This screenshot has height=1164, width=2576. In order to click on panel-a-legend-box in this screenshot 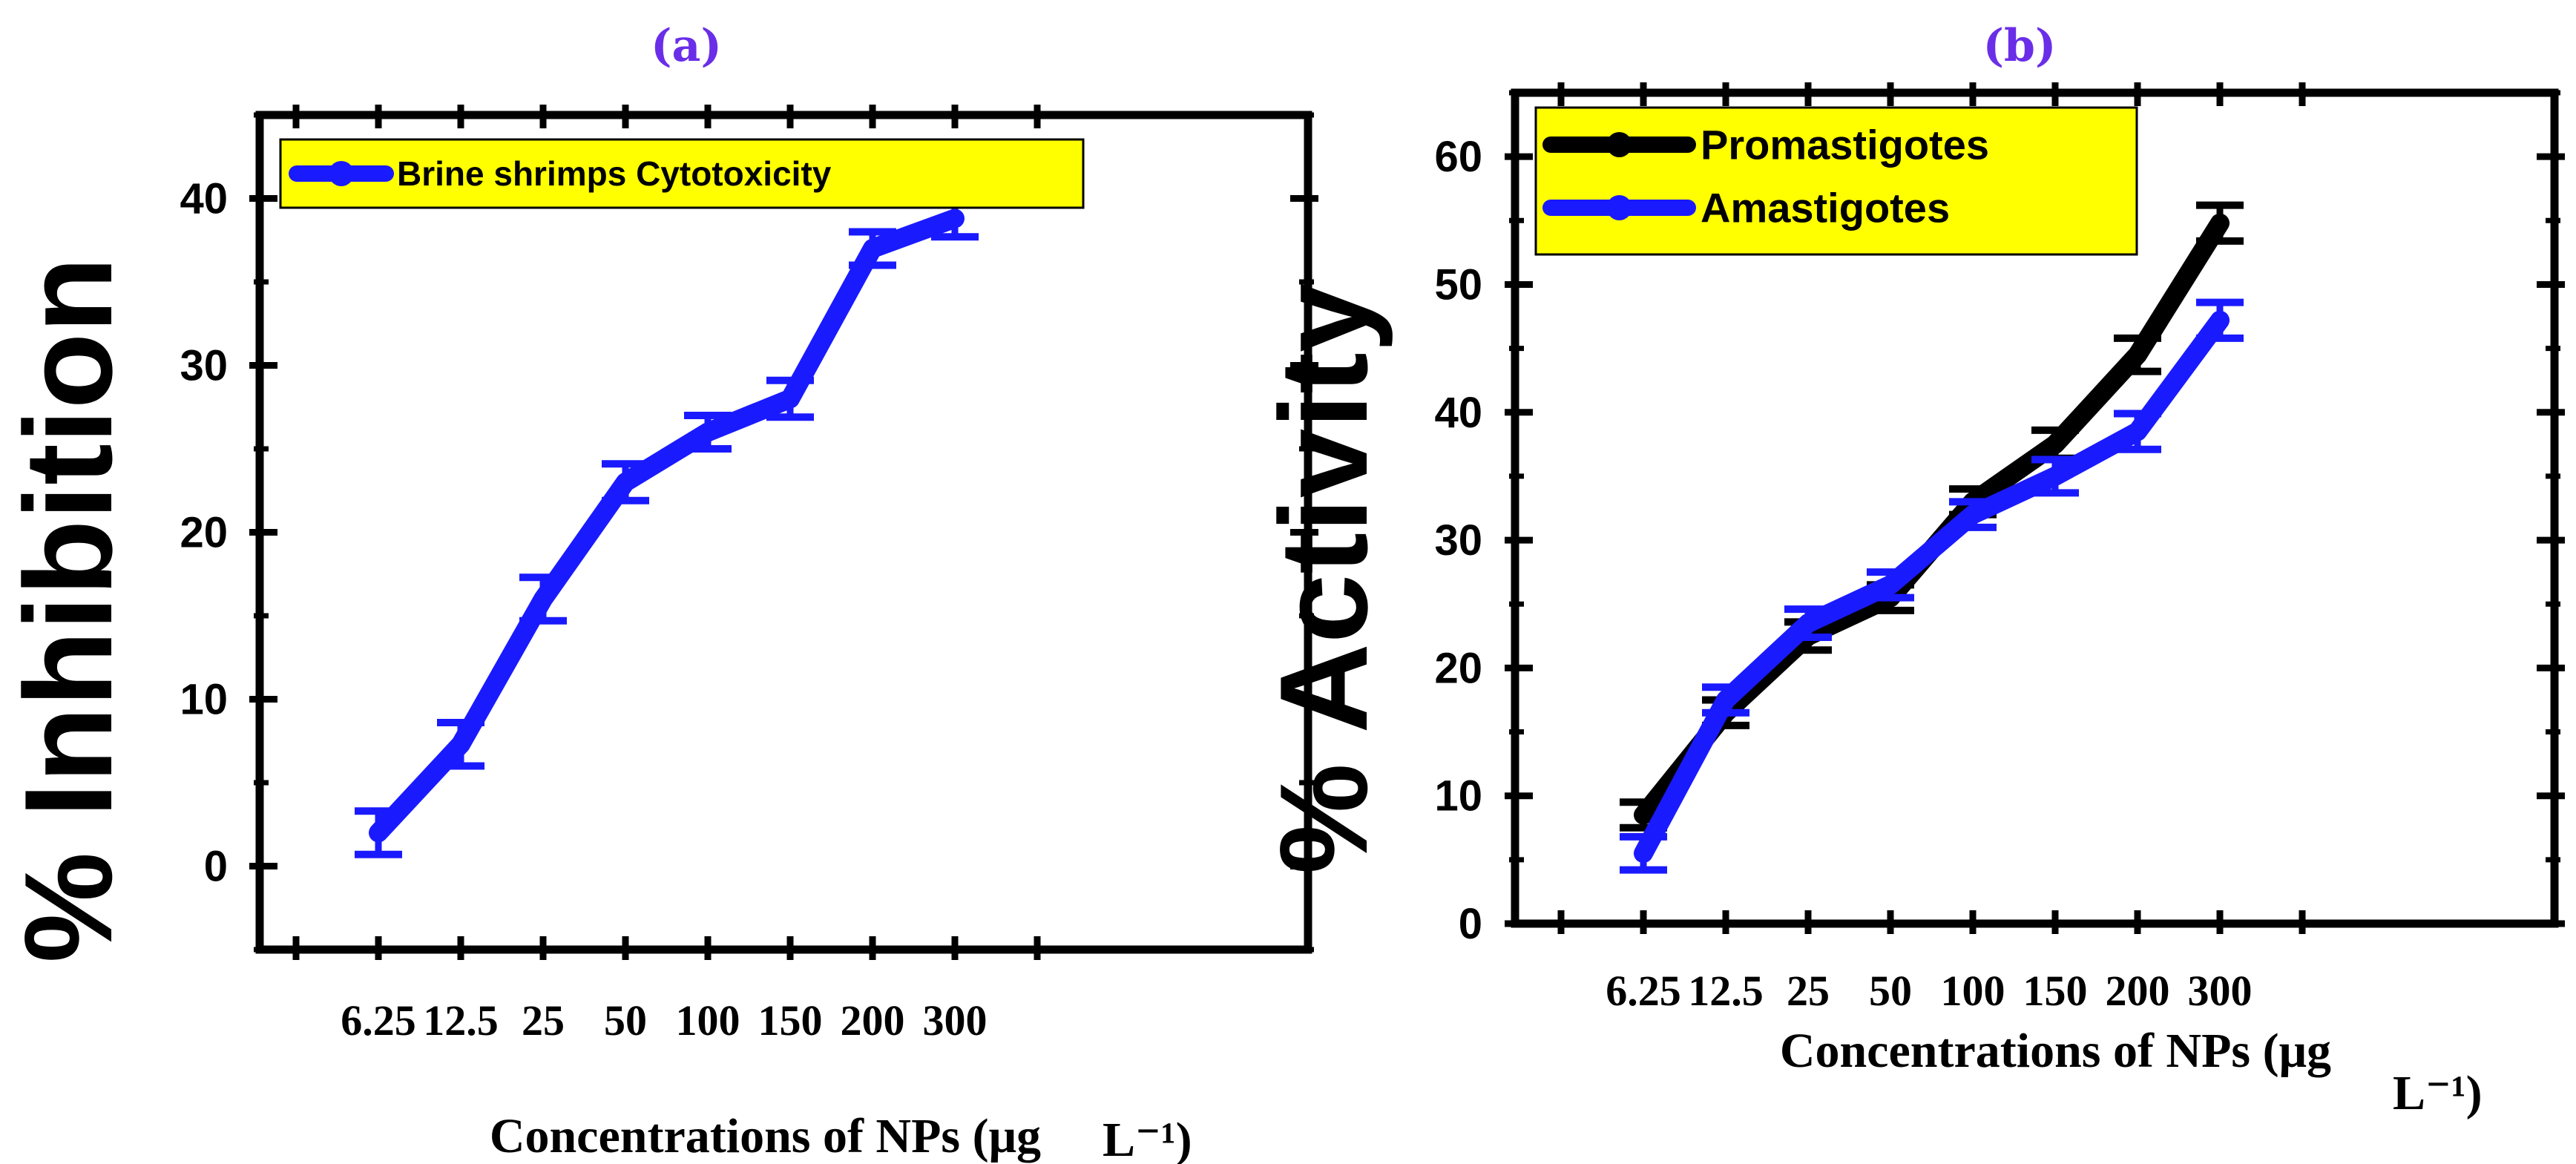, I will do `click(682, 173)`.